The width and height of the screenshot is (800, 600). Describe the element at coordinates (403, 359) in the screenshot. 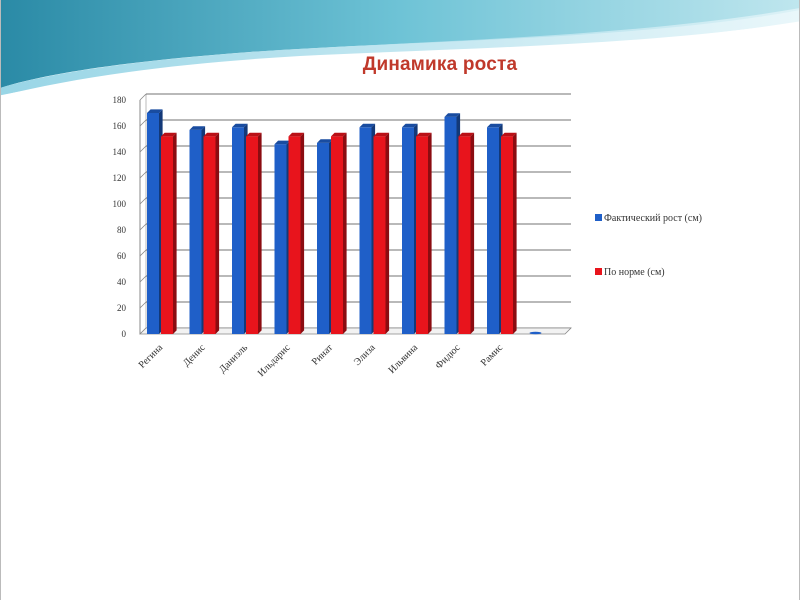

I see `category-label: Ильвина` at that location.